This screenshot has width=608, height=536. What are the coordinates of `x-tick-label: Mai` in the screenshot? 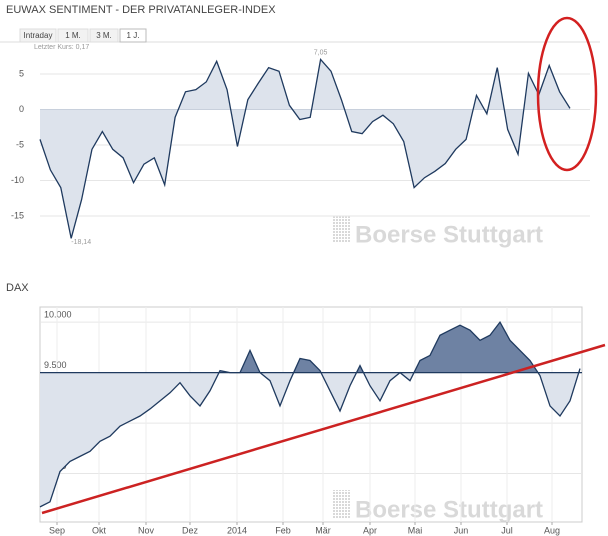 It's located at (415, 530).